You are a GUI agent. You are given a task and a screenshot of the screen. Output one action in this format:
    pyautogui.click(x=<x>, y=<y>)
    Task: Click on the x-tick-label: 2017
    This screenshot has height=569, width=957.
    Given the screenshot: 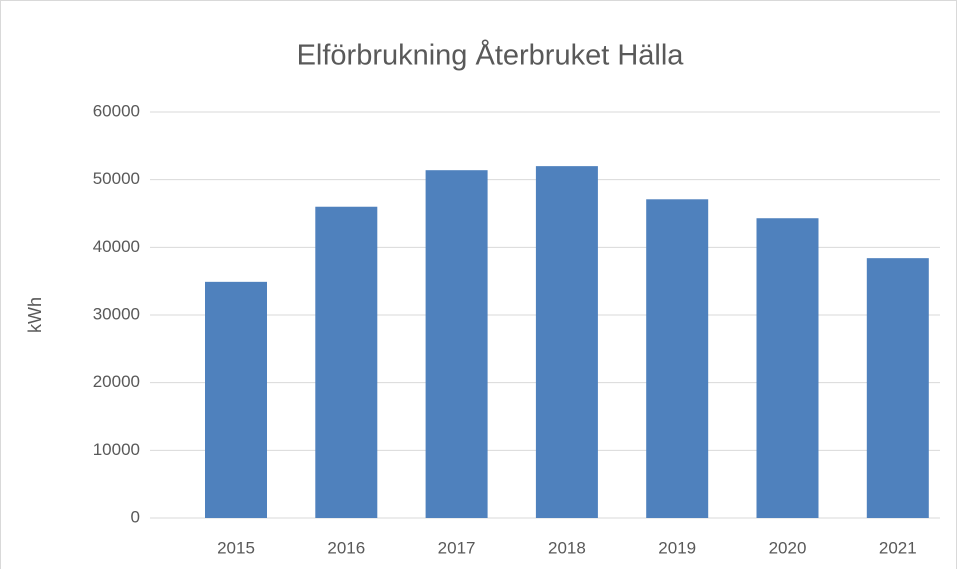 What is the action you would take?
    pyautogui.click(x=457, y=547)
    